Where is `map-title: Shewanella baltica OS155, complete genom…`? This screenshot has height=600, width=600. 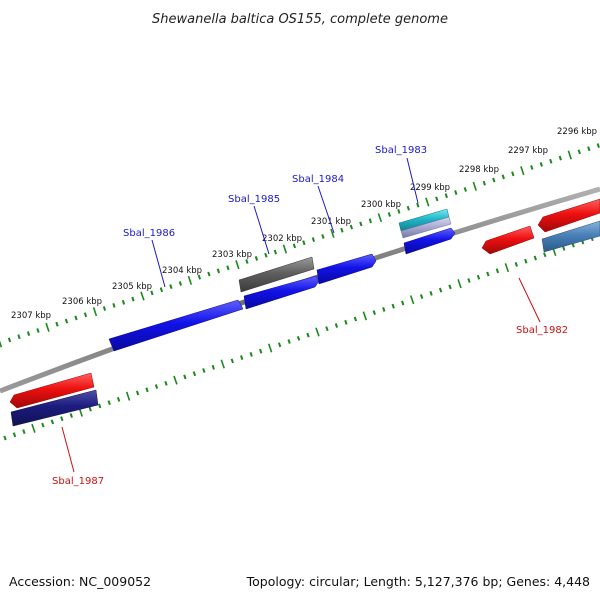 map-title: Shewanella baltica OS155, complete genom… is located at coordinates (300, 19).